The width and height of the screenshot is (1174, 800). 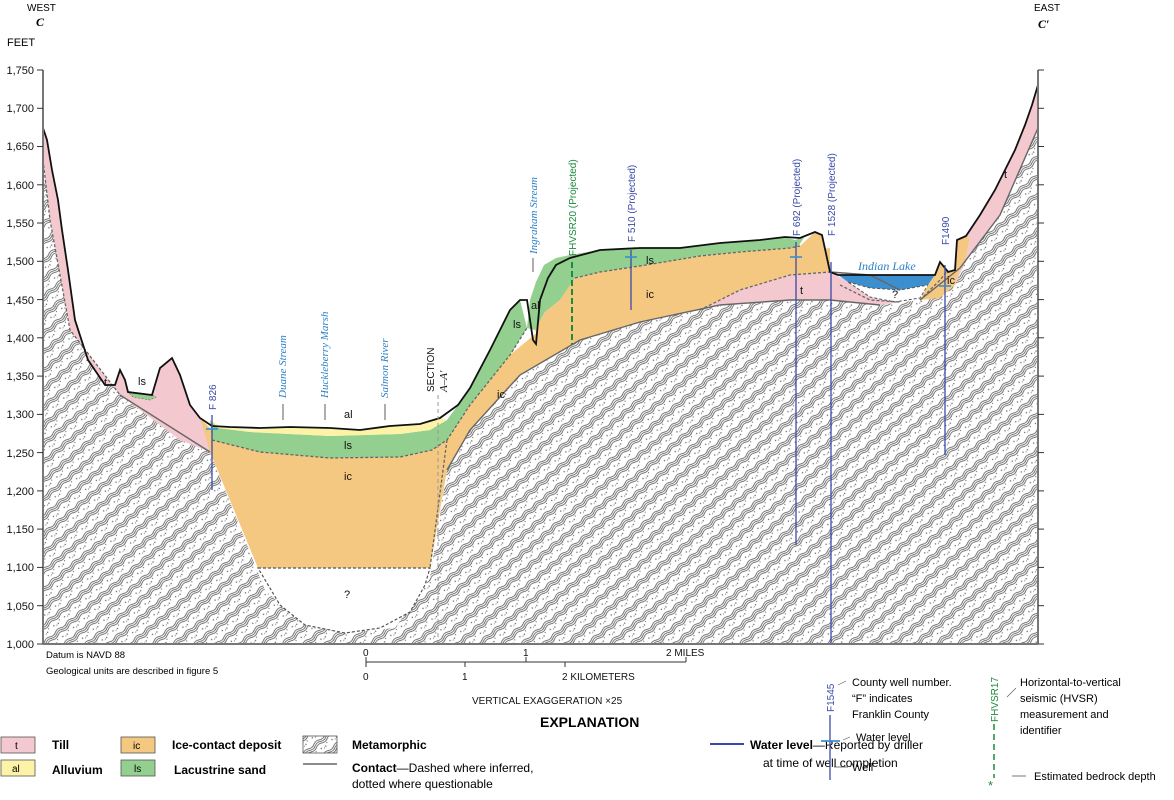 What do you see at coordinates (862, 768) in the screenshot?
I see `svg-text: Well` at bounding box center [862, 768].